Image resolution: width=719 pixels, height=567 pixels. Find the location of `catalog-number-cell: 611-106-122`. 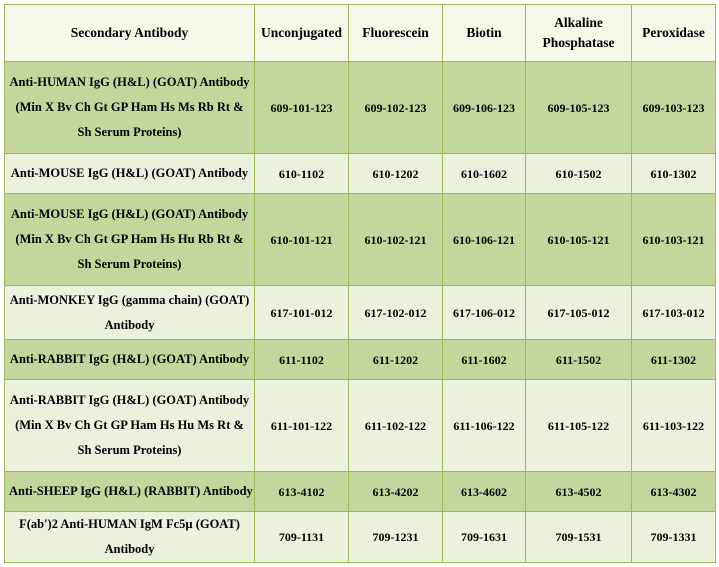

catalog-number-cell: 611-106-122 is located at coordinates (484, 425).